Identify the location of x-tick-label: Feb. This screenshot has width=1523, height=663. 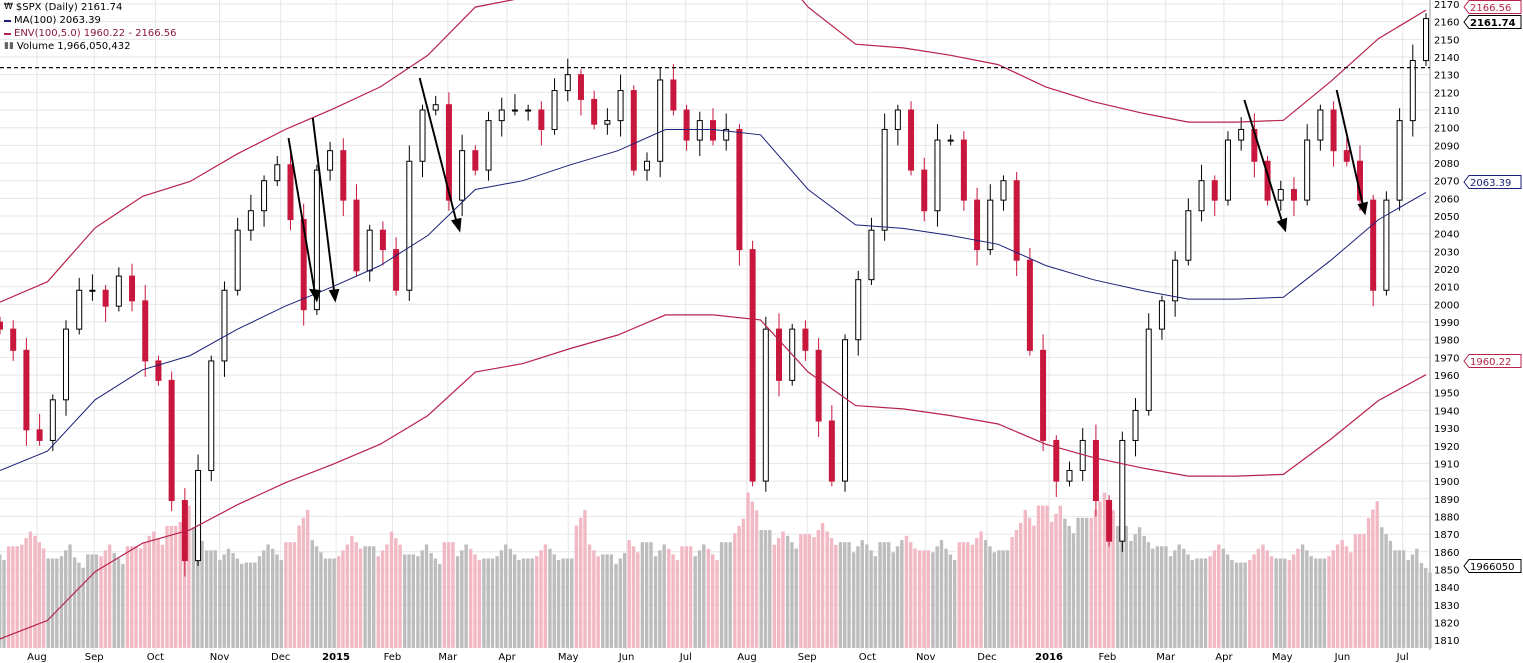
(393, 657).